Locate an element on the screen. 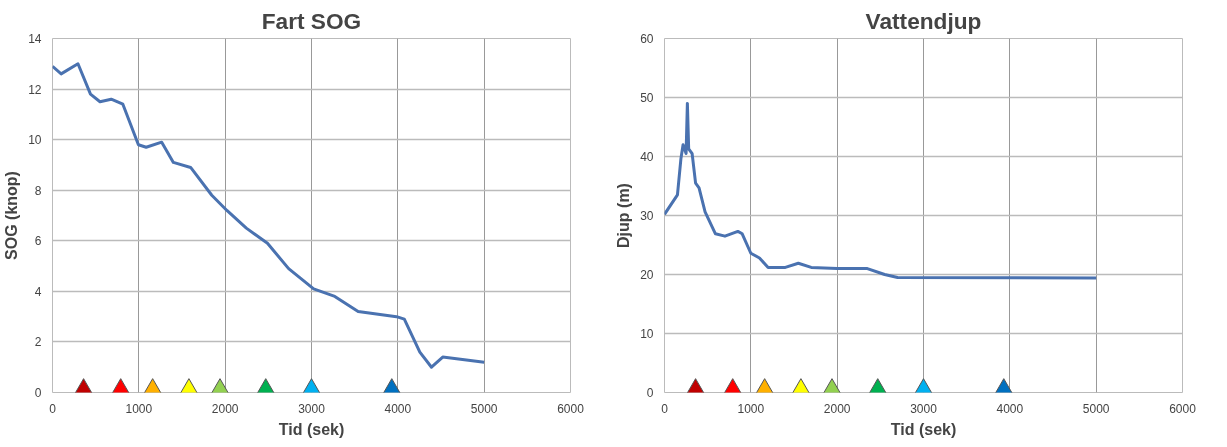  y-axis-title: SOG (knop) is located at coordinates (12, 215).